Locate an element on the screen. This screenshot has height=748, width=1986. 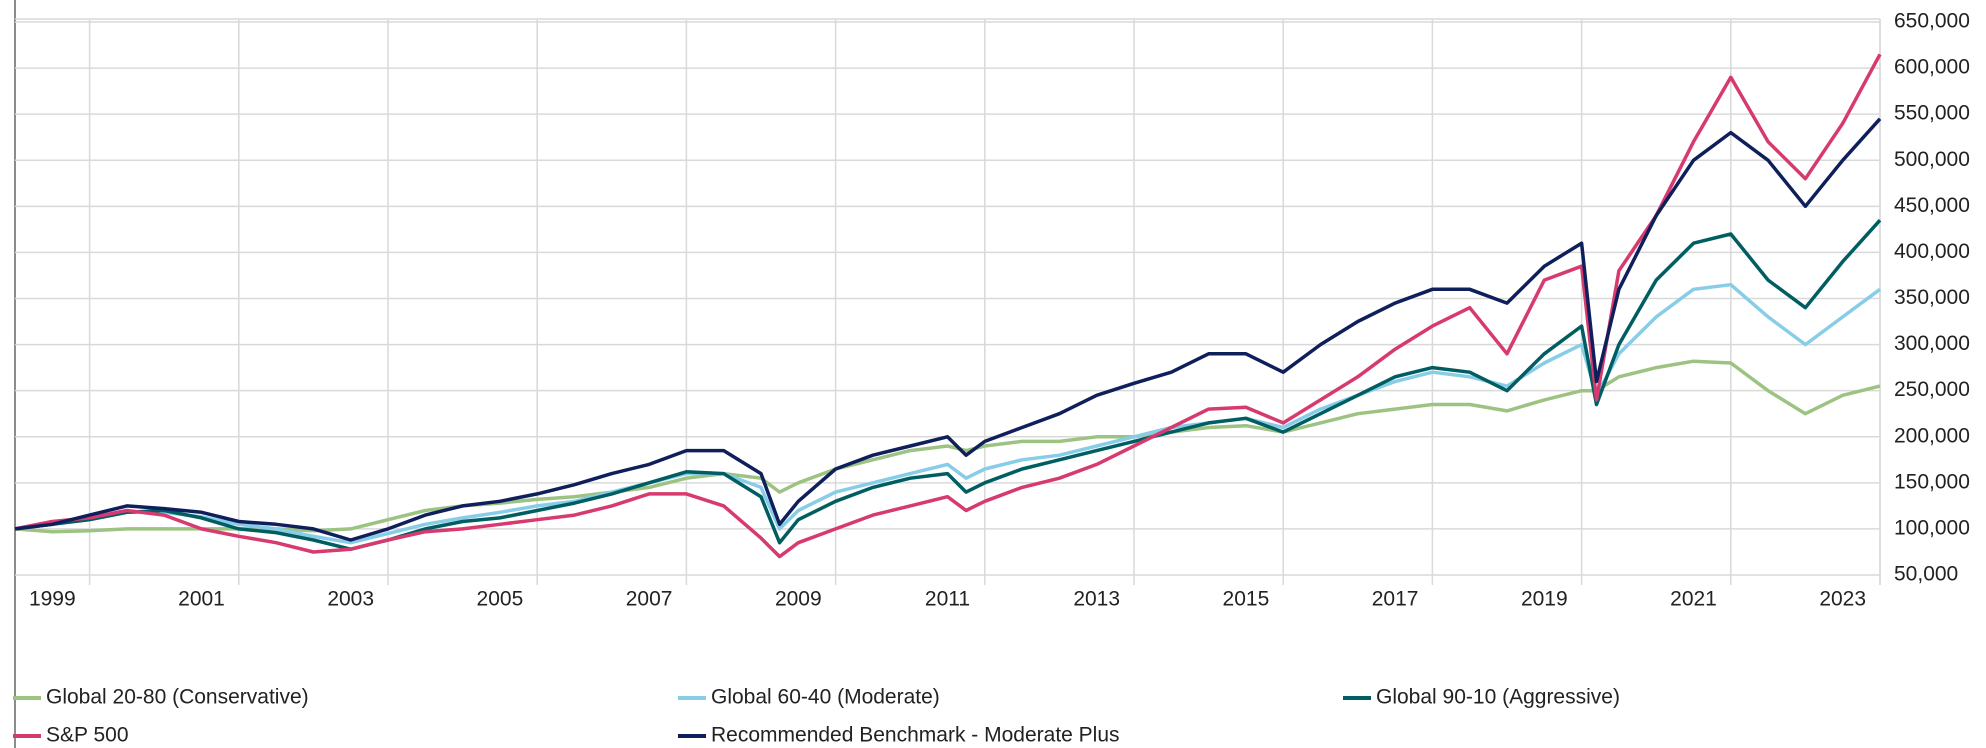
x-tick-label: 2003 is located at coordinates (350, 599).